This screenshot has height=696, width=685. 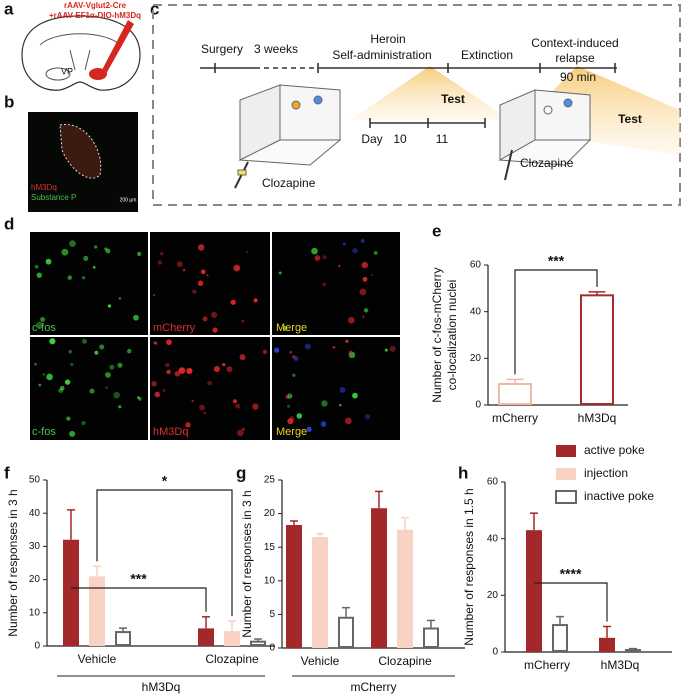 What do you see at coordinates (154, 9) in the screenshot?
I see `panel-label: c` at bounding box center [154, 9].